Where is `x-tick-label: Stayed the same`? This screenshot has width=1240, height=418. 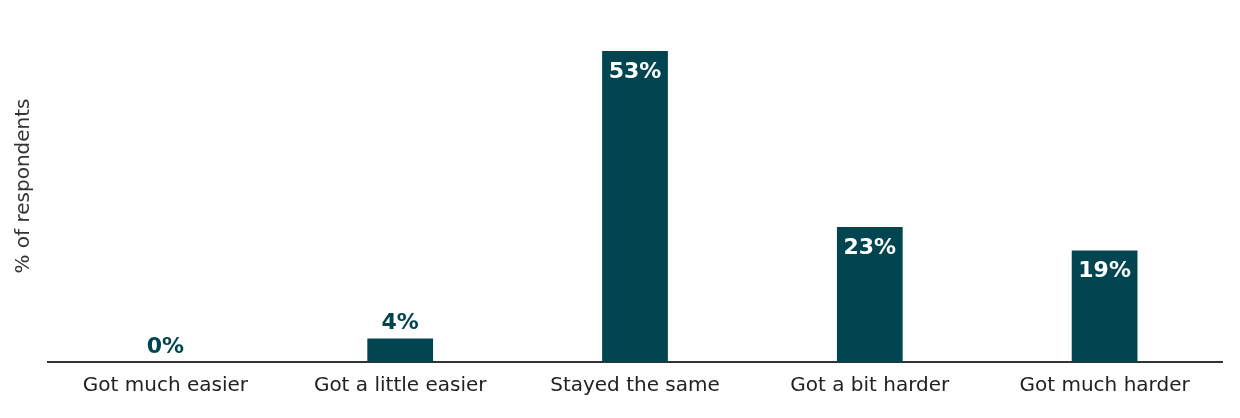
x-tick-label: Stayed the same is located at coordinates (635, 384).